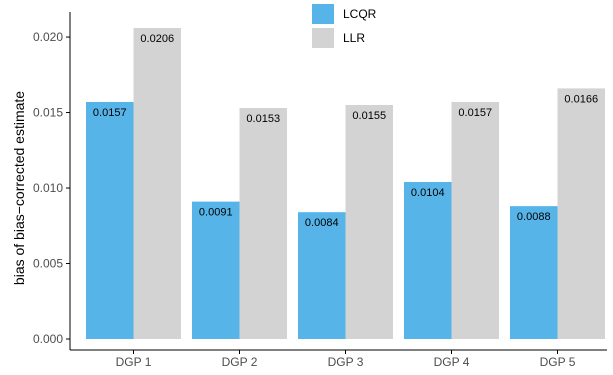 The width and height of the screenshot is (613, 375). Describe the element at coordinates (240, 362) in the screenshot. I see `x-tick-label: DGP 2` at that location.